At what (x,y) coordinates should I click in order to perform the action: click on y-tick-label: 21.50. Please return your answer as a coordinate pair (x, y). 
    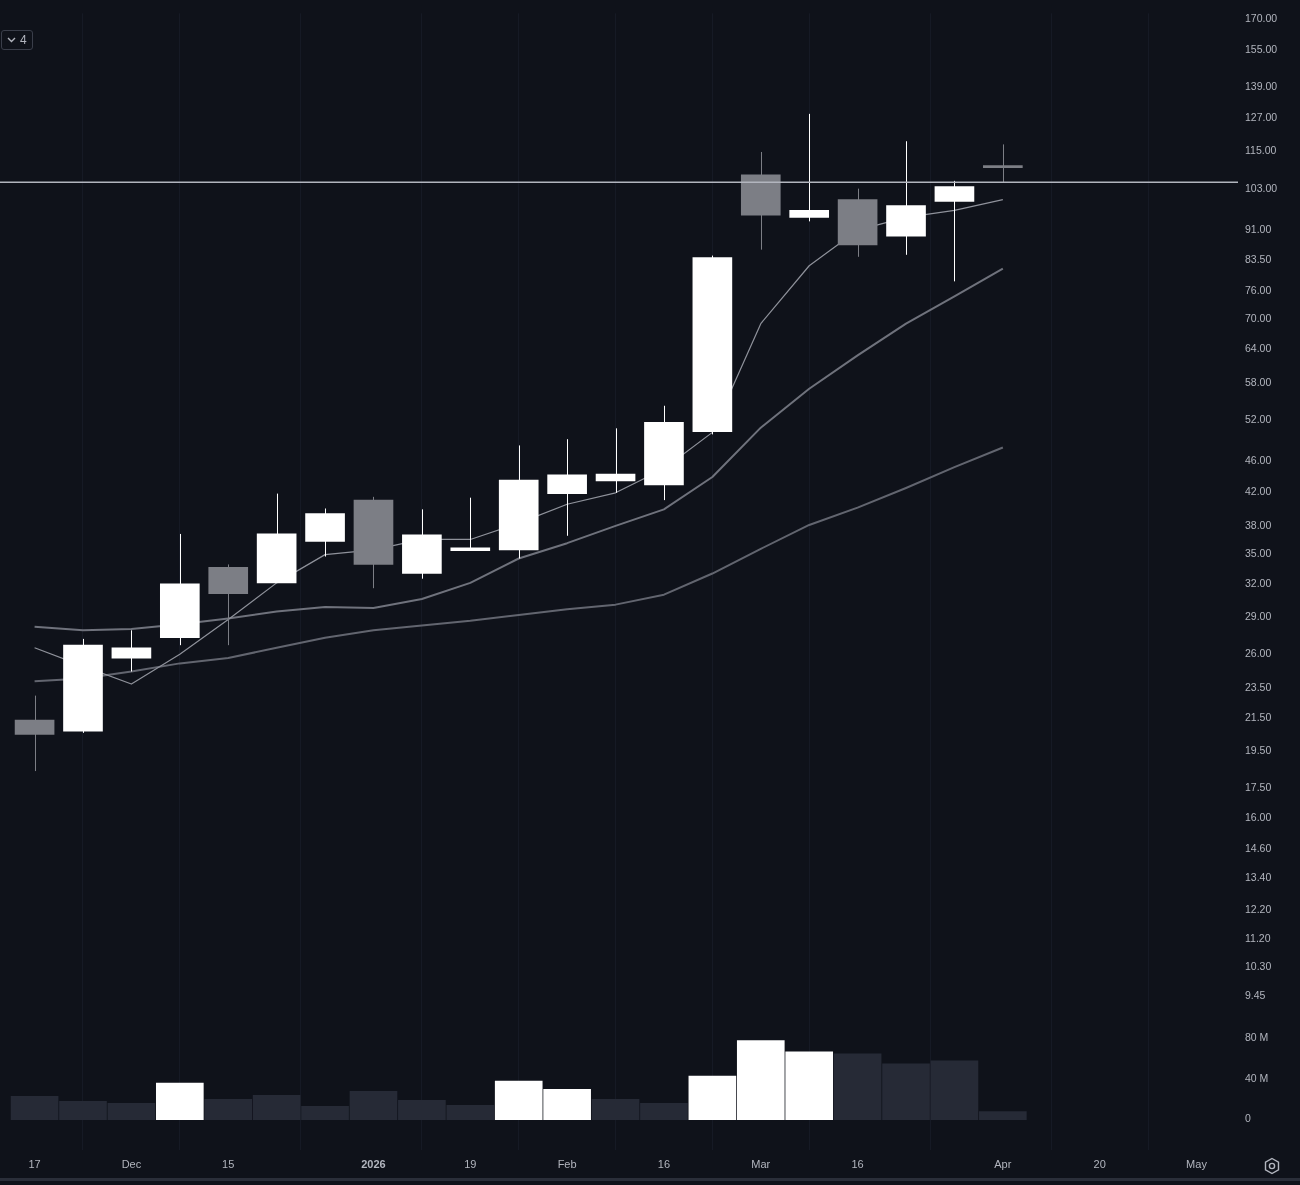
    Looking at the image, I should click on (1258, 717).